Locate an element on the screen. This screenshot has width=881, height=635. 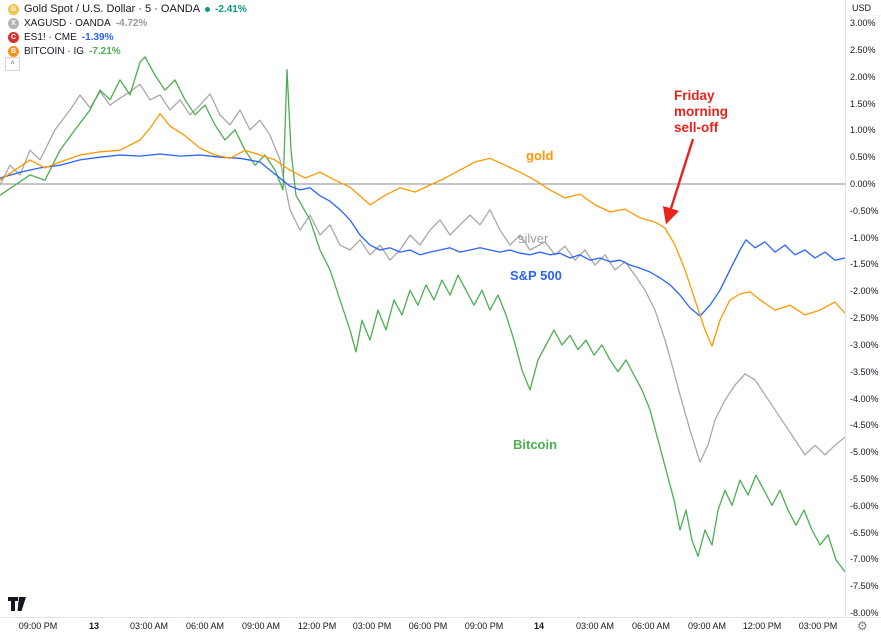
time-axis-day-tick: 14 is located at coordinates (538, 626).